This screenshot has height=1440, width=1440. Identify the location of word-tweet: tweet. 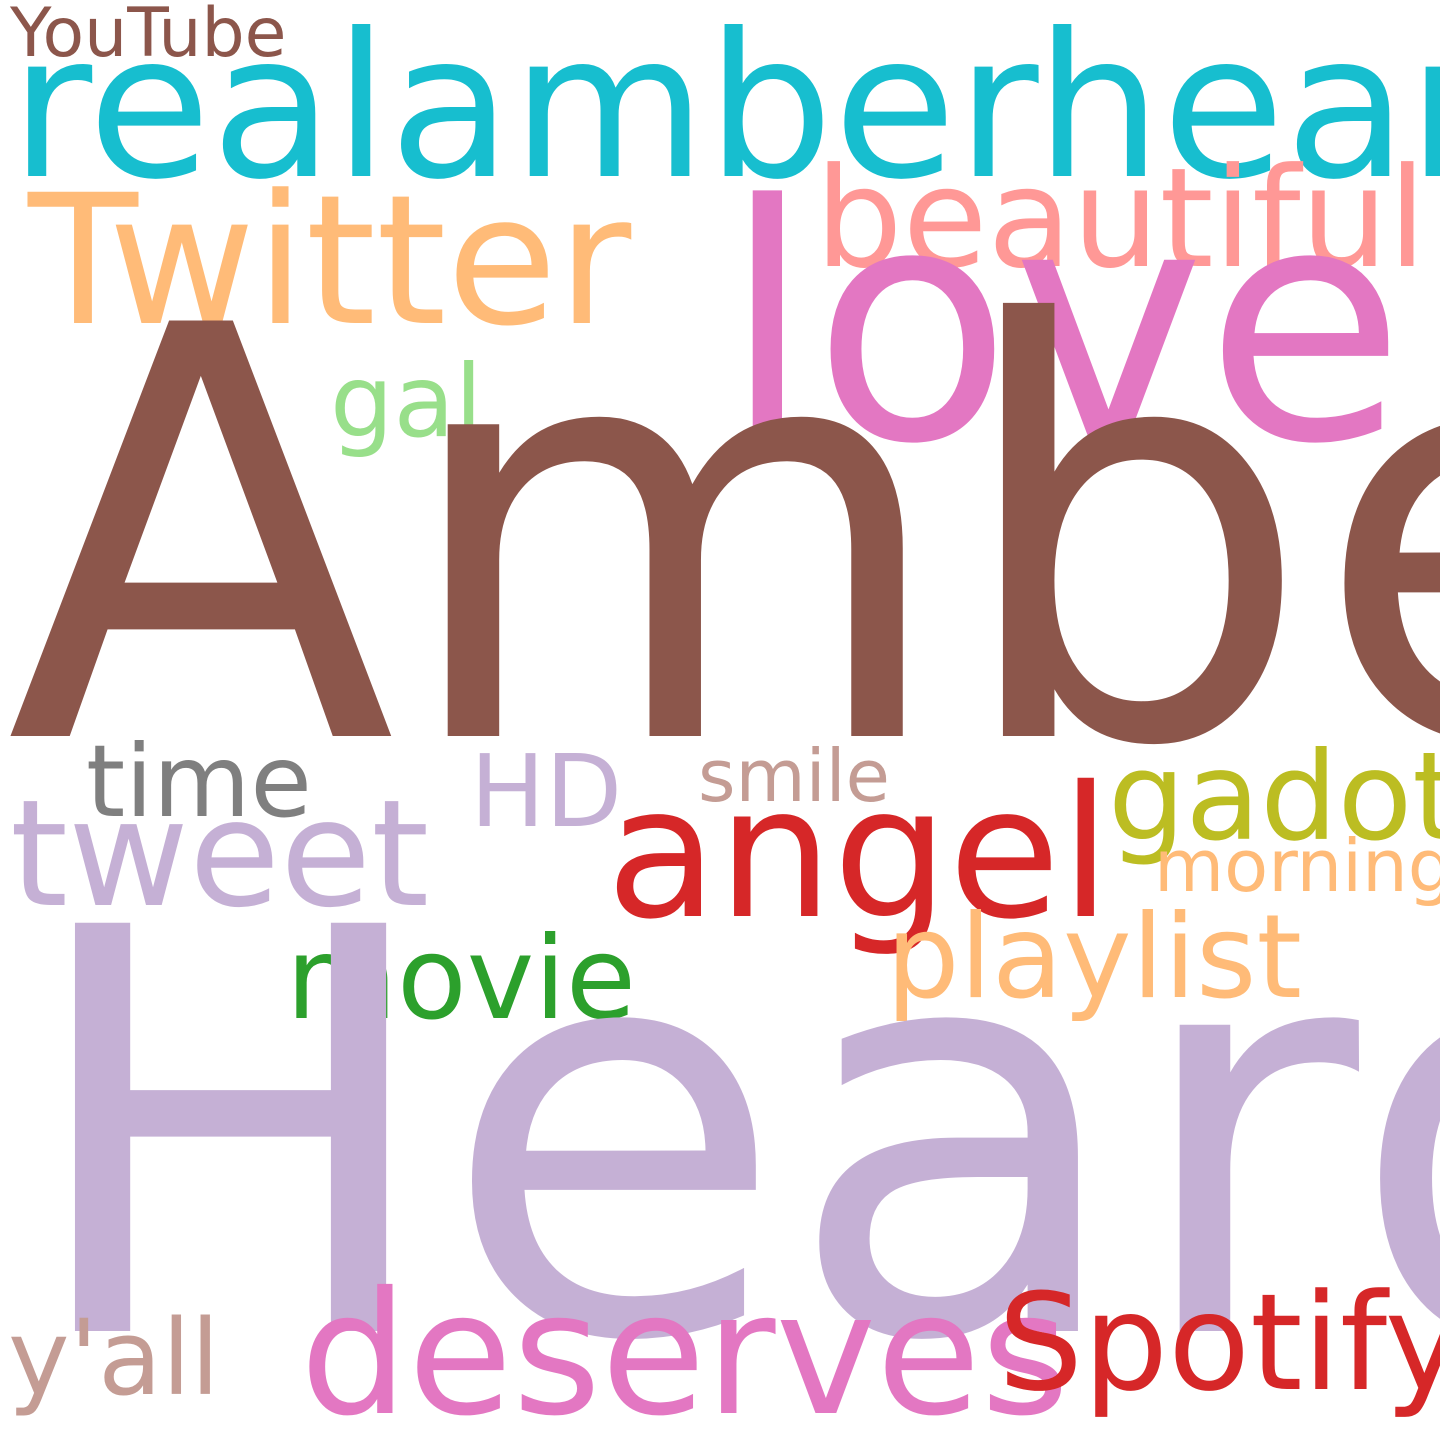
(220, 854).